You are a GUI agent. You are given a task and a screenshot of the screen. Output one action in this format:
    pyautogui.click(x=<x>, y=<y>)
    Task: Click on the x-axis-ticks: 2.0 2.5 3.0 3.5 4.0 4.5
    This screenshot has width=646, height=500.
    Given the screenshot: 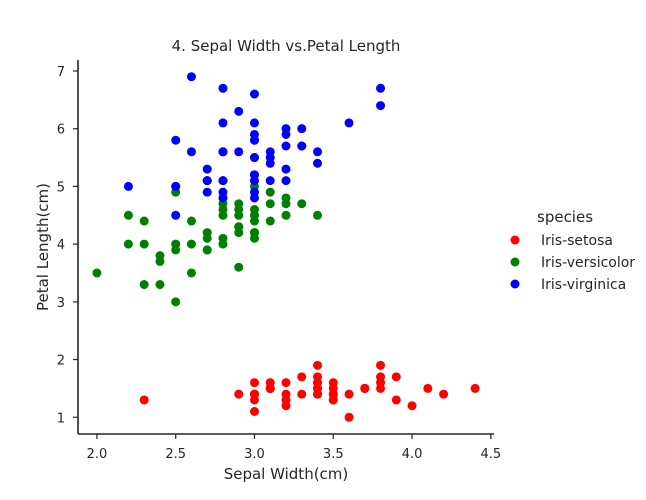 What is the action you would take?
    pyautogui.click(x=294, y=448)
    